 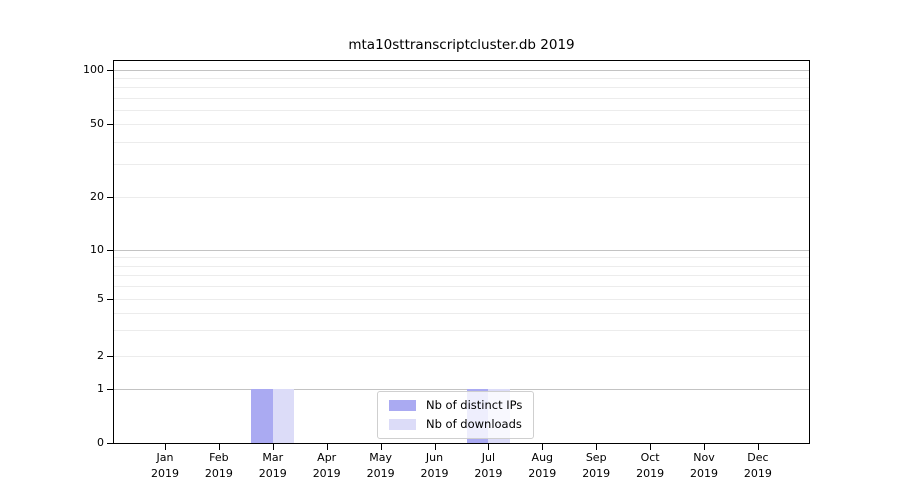 What do you see at coordinates (219, 447) in the screenshot?
I see `x-tick-mark-feb` at bounding box center [219, 447].